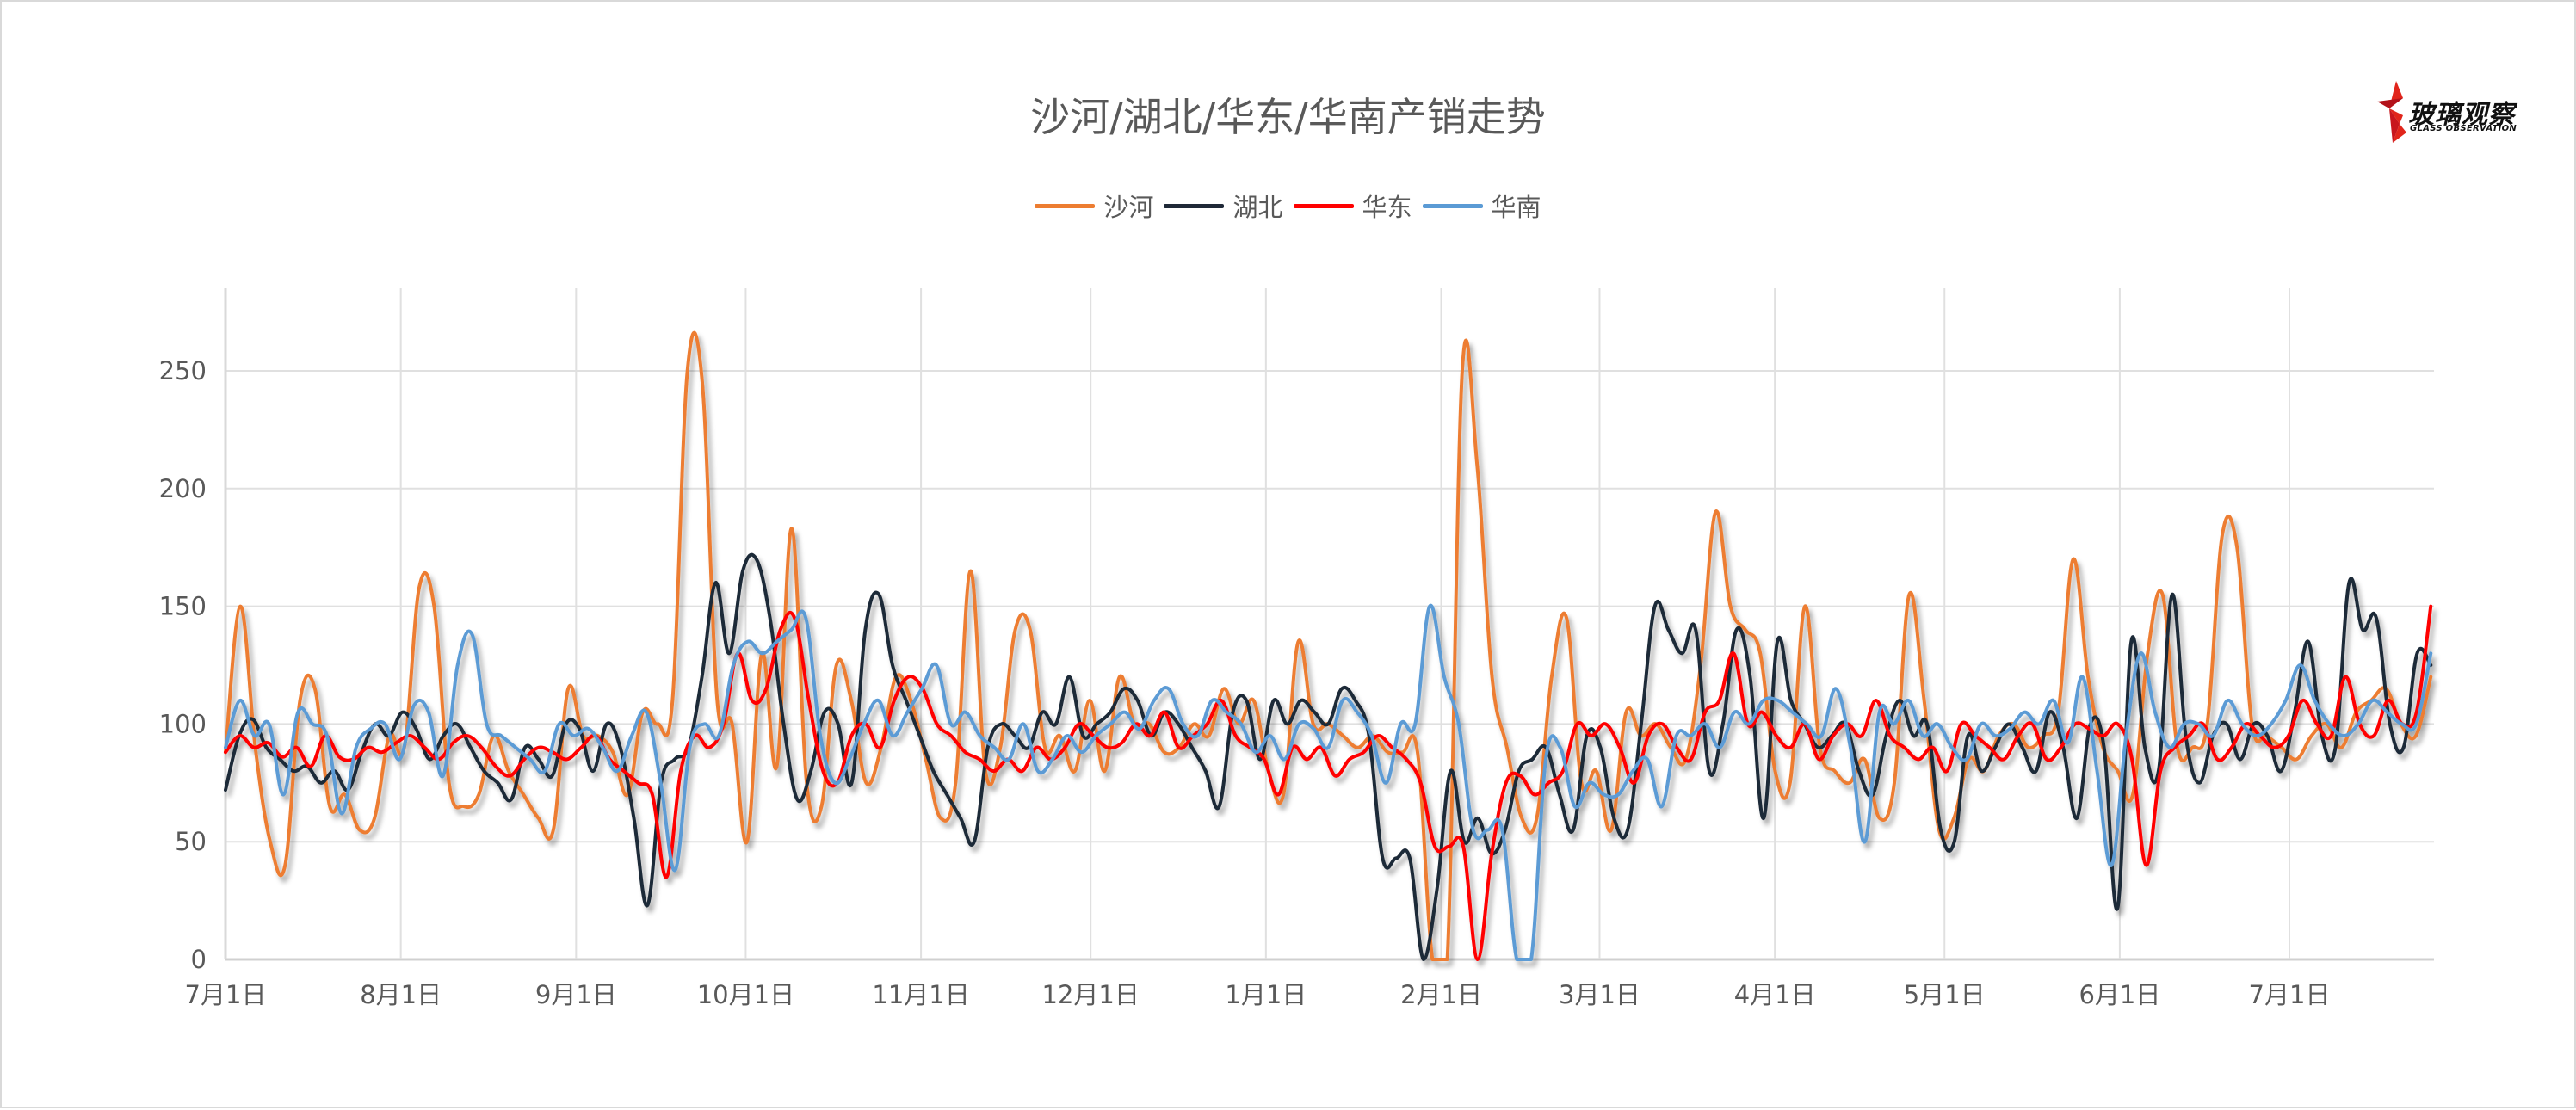 This screenshot has height=1110, width=2576. What do you see at coordinates (2119, 994) in the screenshot?
I see `x-tick-label: 6月1日` at bounding box center [2119, 994].